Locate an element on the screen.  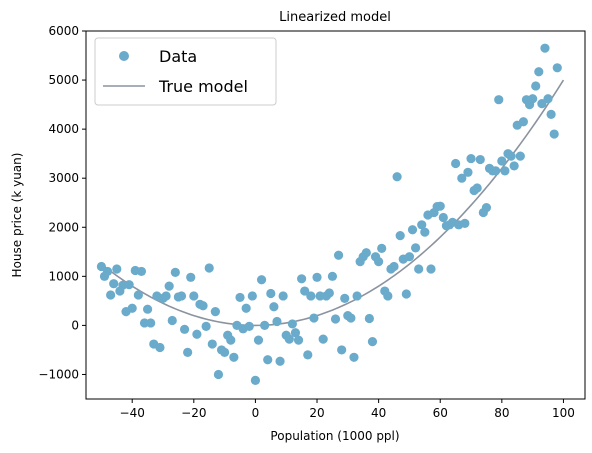
y-tick-label: 5000 is located at coordinates (63, 80).